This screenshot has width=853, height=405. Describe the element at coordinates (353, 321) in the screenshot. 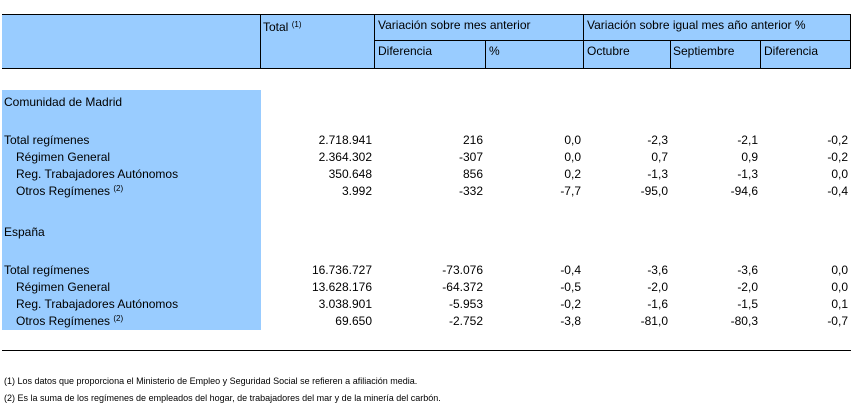

I see `cell-total: 69.650` at that location.